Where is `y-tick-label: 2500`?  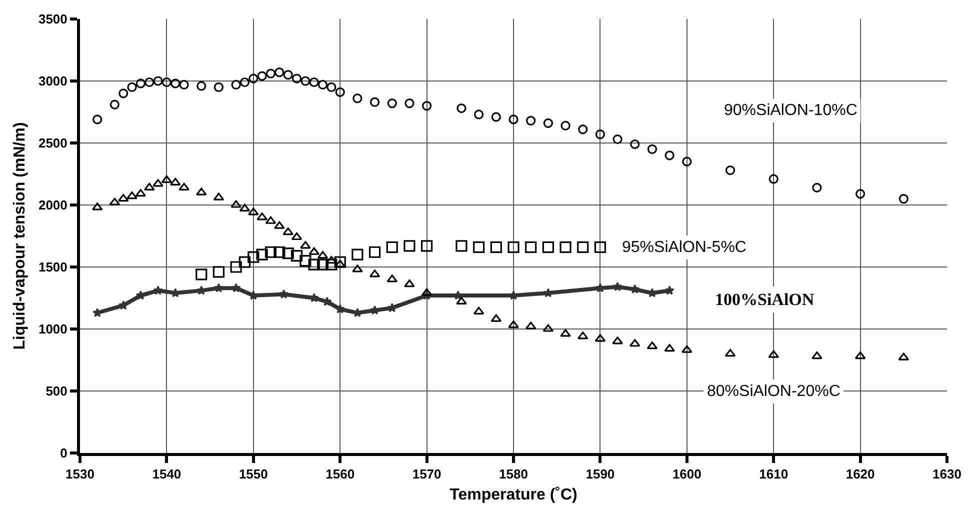
y-tick-label: 2500 is located at coordinates (53, 143).